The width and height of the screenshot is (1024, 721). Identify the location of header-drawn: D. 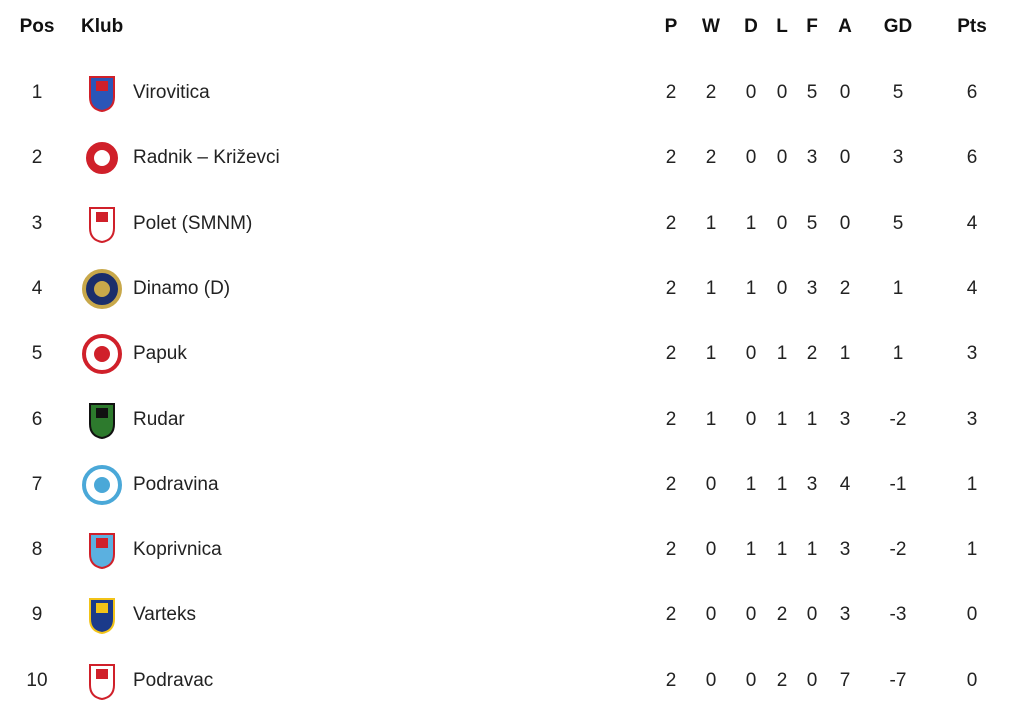
(751, 26).